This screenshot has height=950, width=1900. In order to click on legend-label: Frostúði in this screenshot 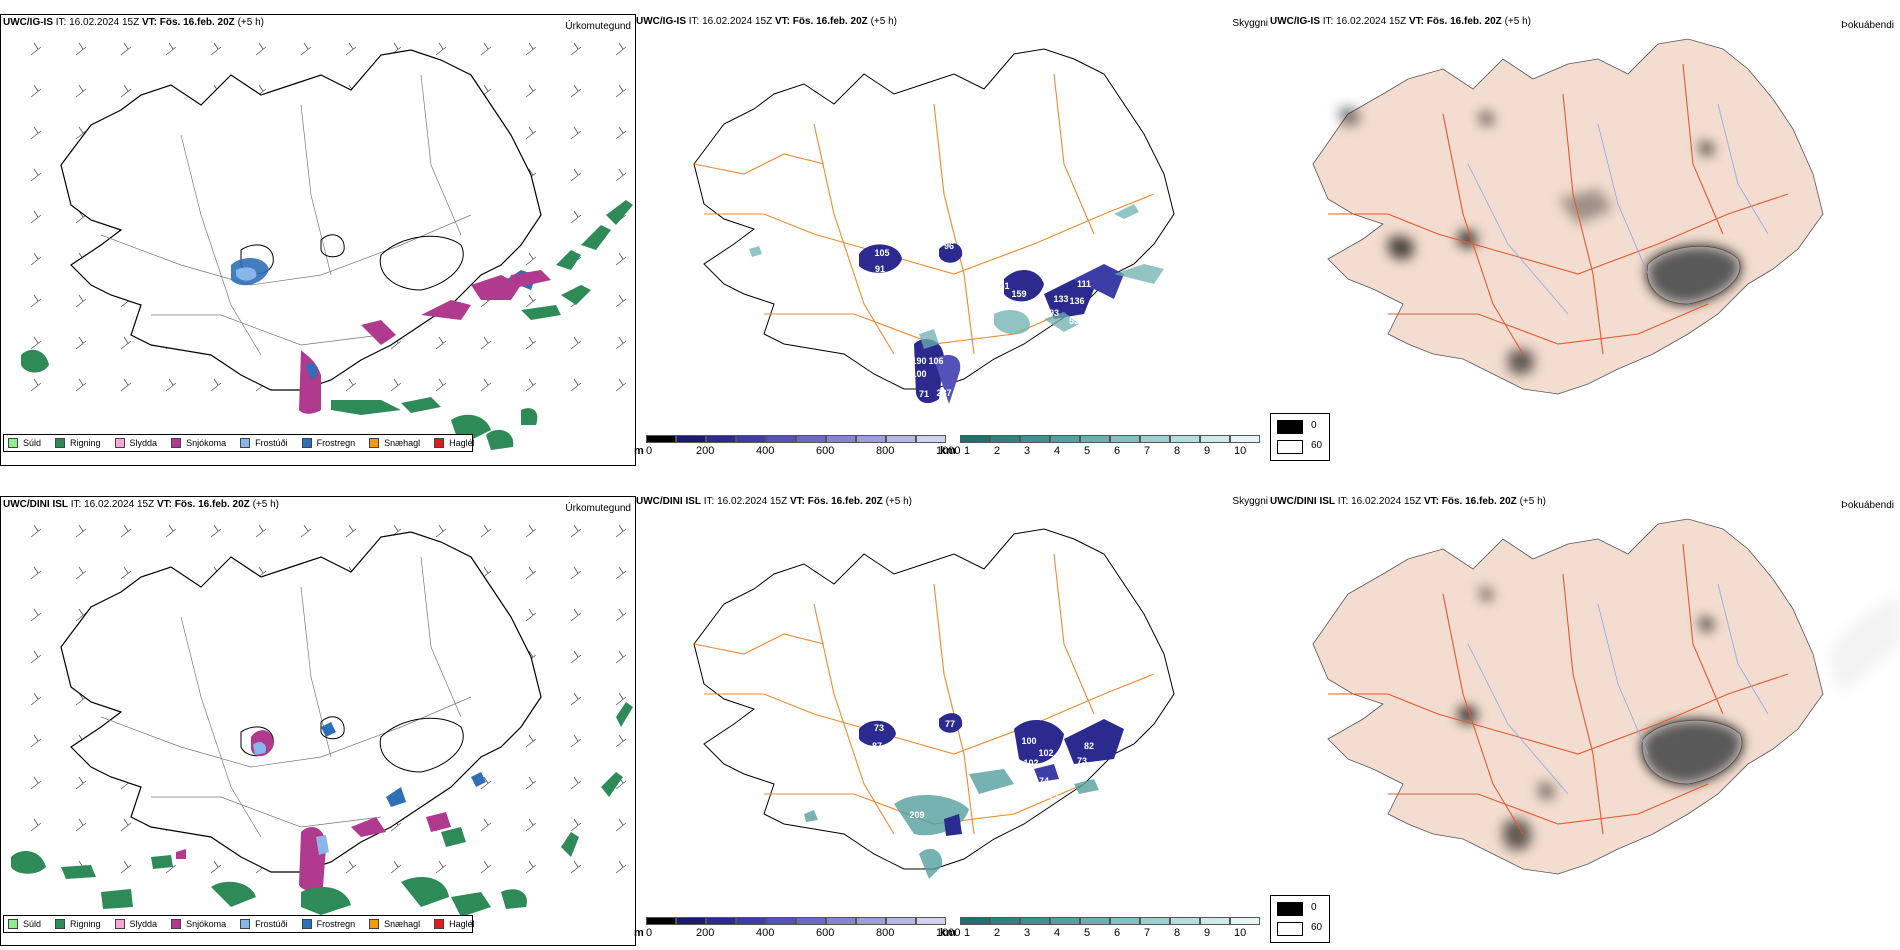, I will do `click(271, 443)`.